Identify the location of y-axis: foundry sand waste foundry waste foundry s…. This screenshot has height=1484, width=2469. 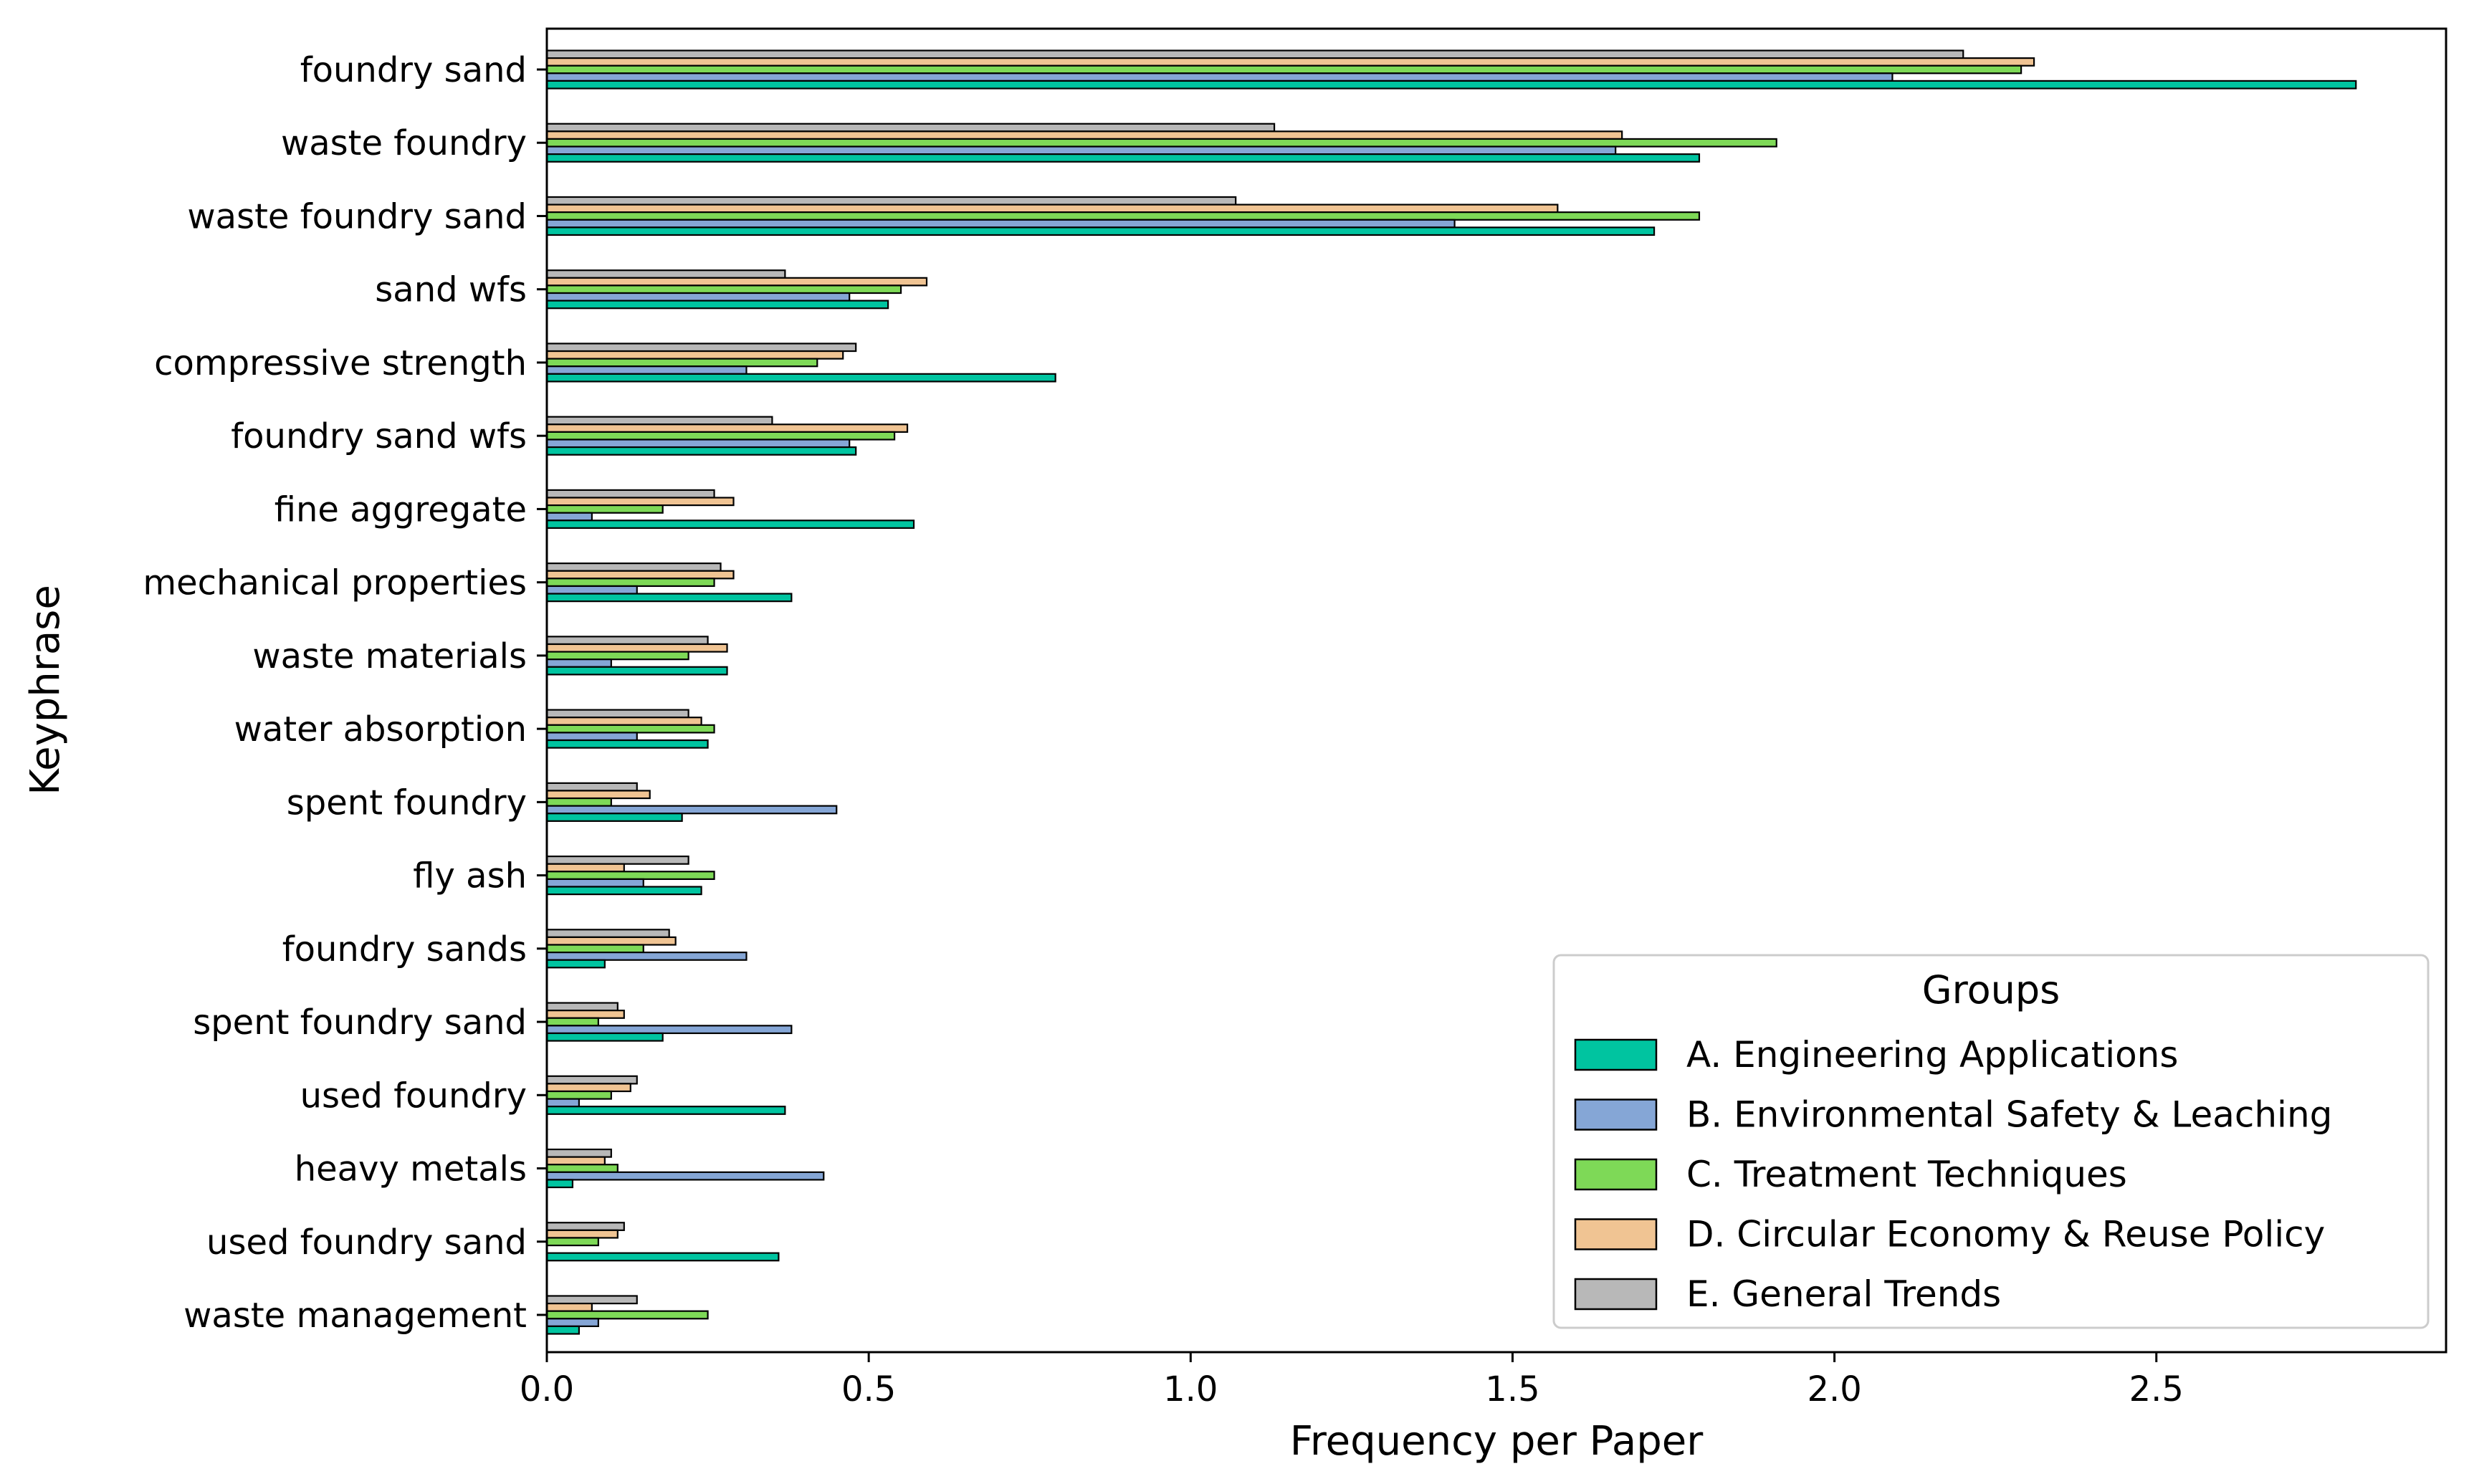
(345, 693).